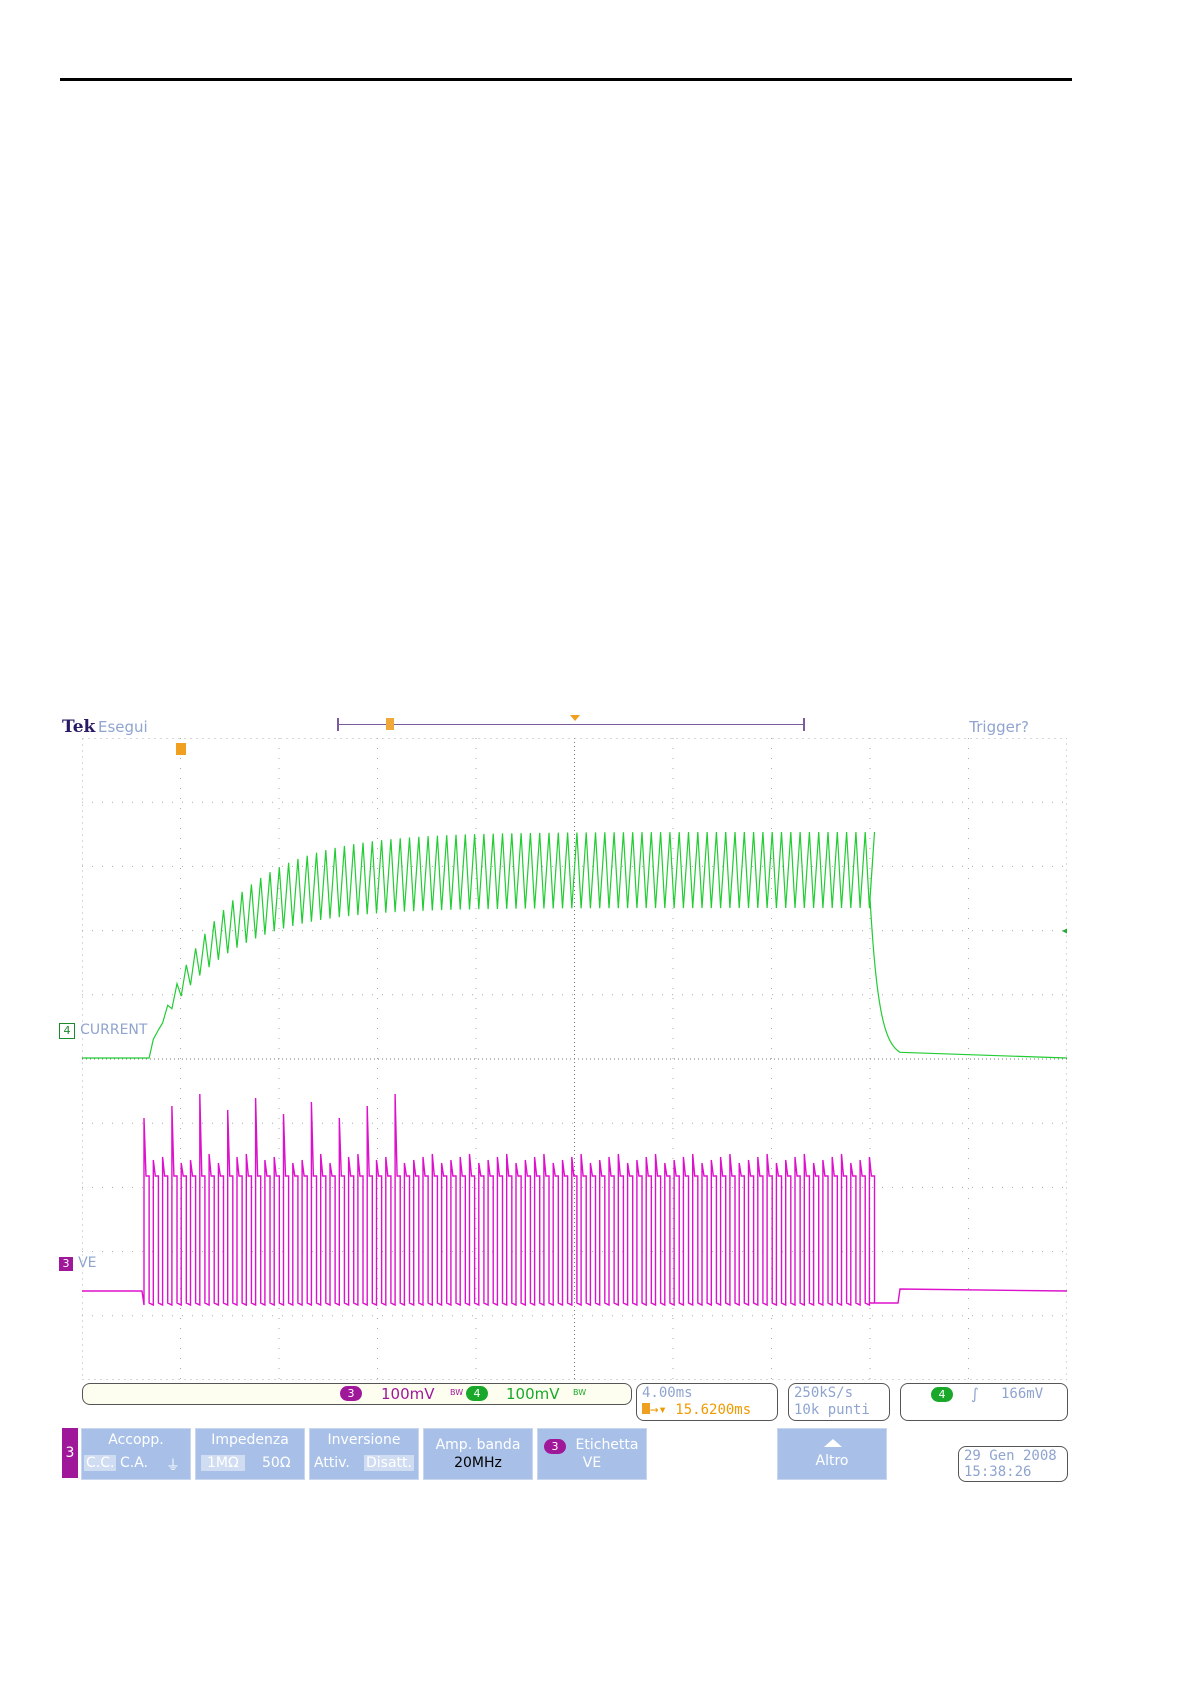 This screenshot has width=1190, height=1684. Describe the element at coordinates (223, 1463) in the screenshot. I see `impedance-1m-option: 1MΩ` at that location.